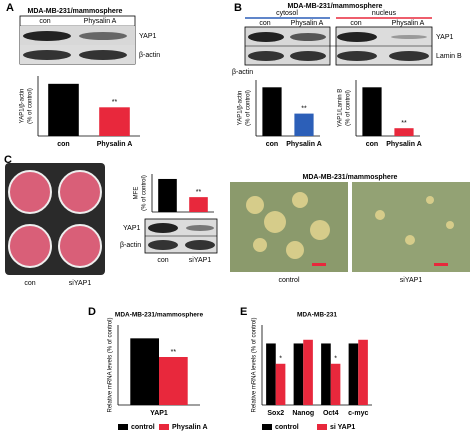 The width and height of the screenshot is (474, 438). I want to click on fraction-label: cytosol, so click(287, 13).